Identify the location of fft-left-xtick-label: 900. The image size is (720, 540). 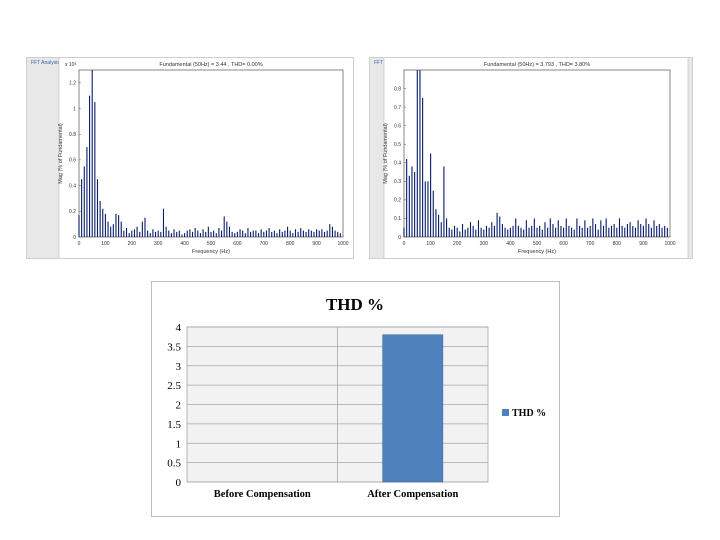
(316, 244).